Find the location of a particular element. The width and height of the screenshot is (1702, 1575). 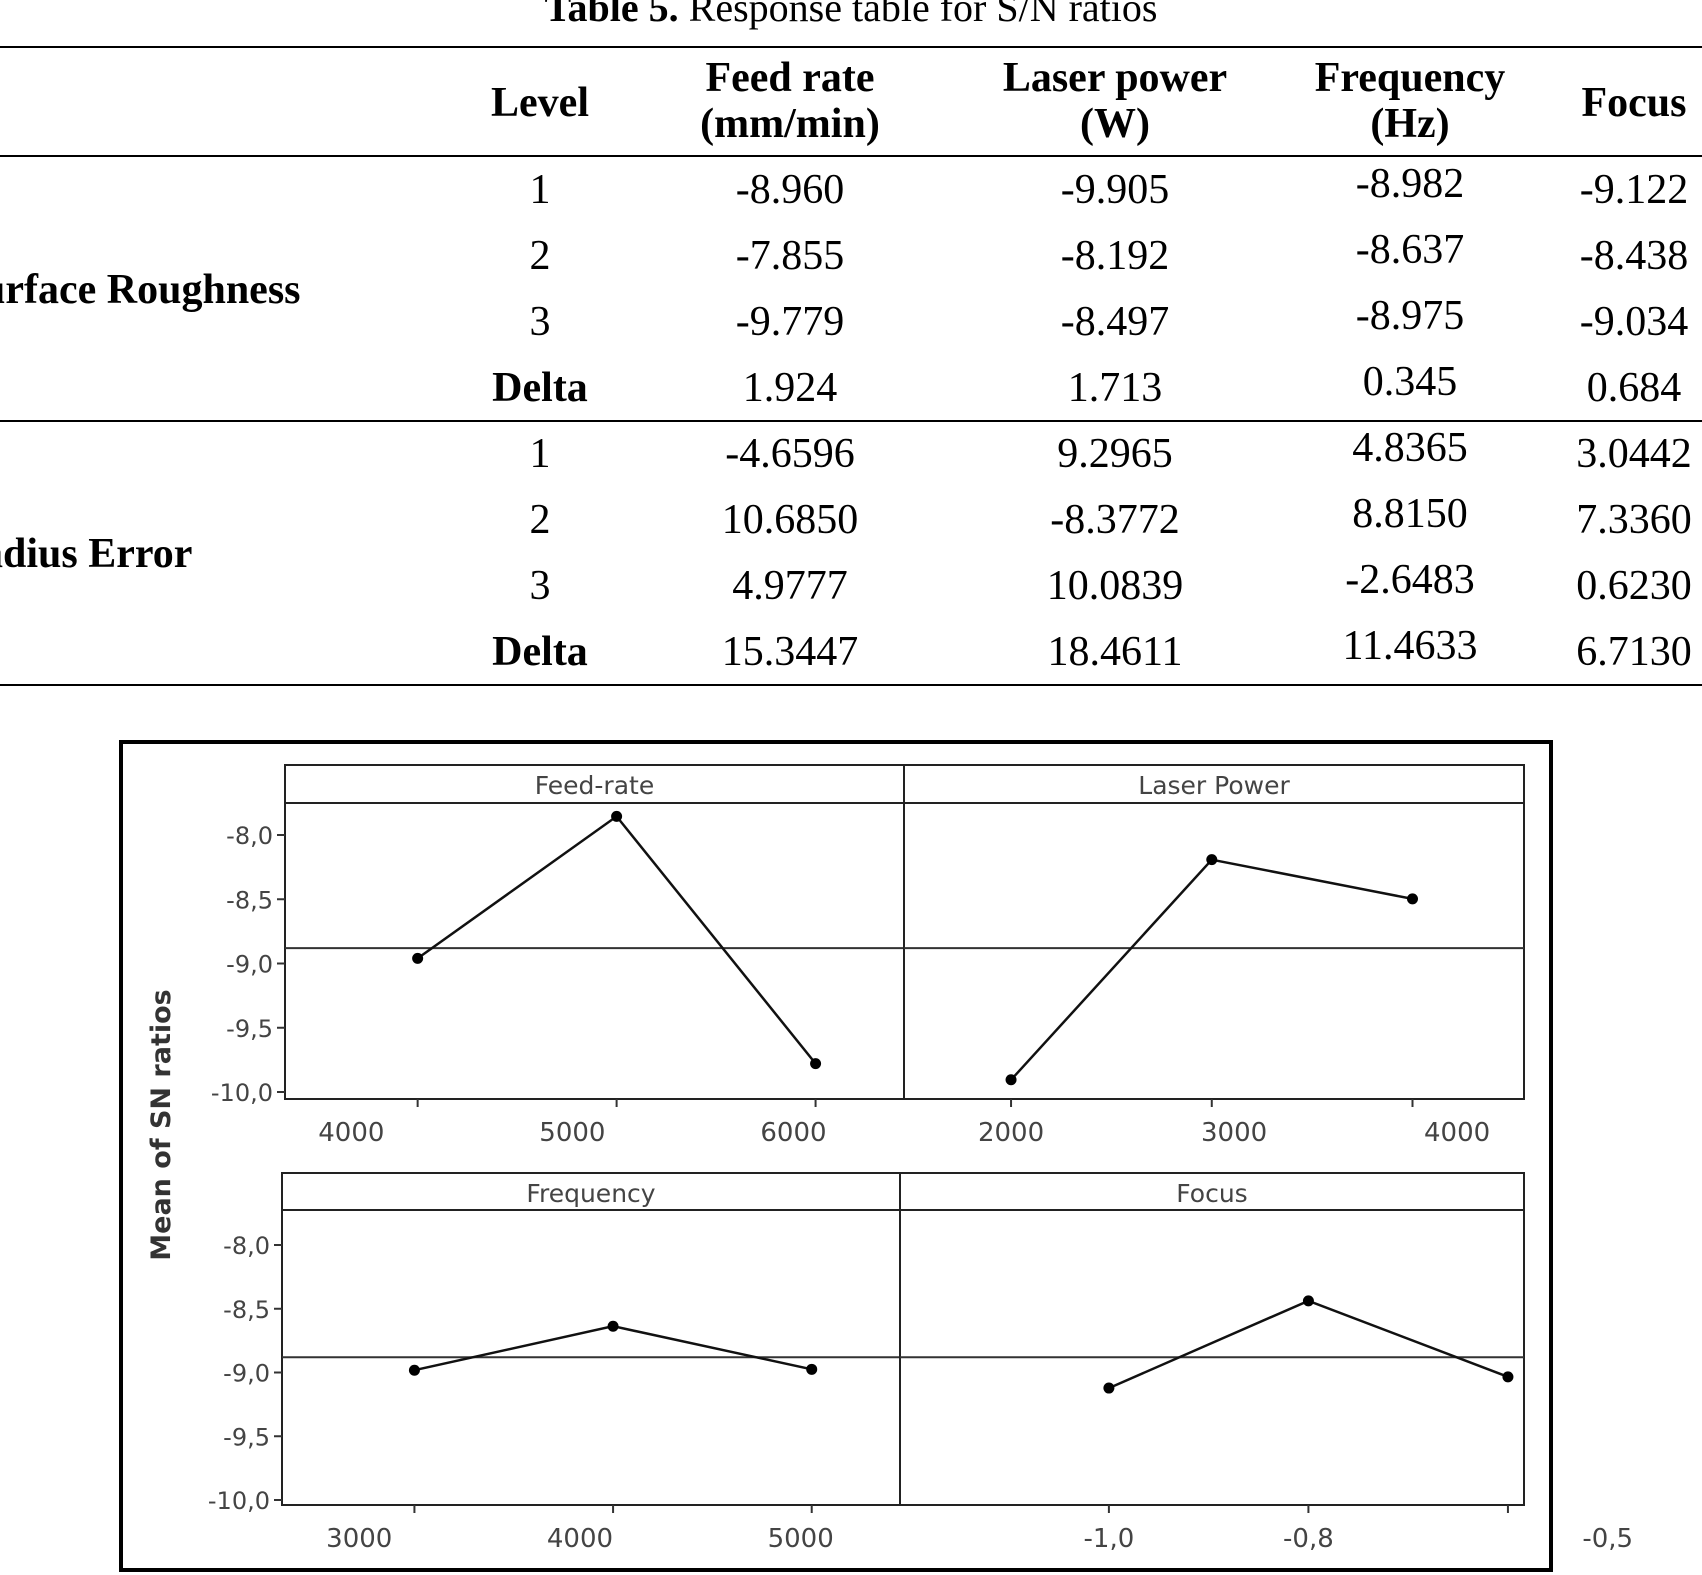

cell-feed-rate: 4.9777 is located at coordinates (790, 586).